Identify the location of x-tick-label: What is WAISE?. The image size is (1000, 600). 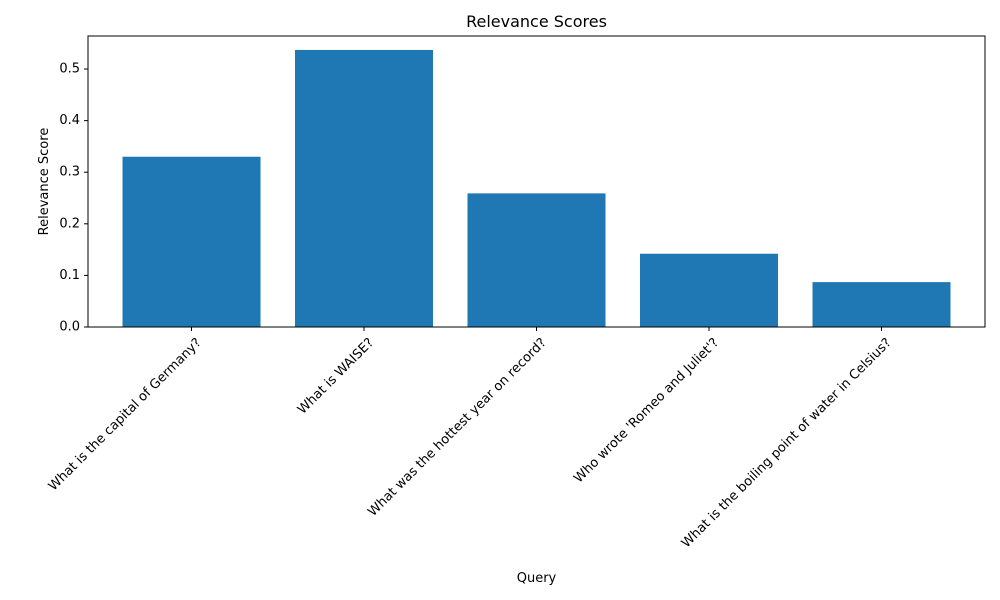
(336, 376).